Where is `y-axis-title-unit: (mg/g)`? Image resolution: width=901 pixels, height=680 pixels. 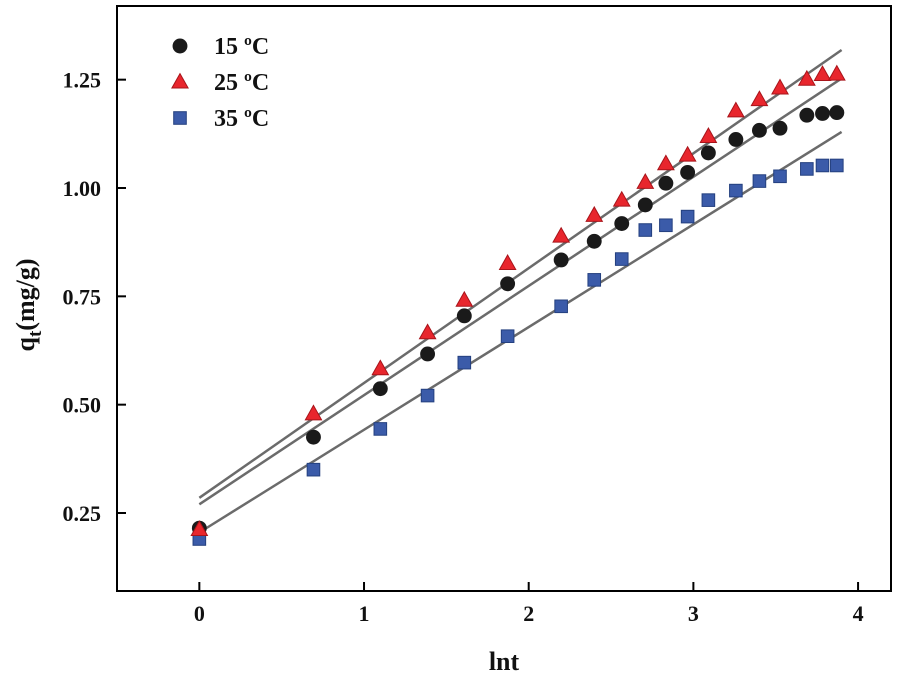
y-axis-title-unit: (mg/g) is located at coordinates (25, 295).